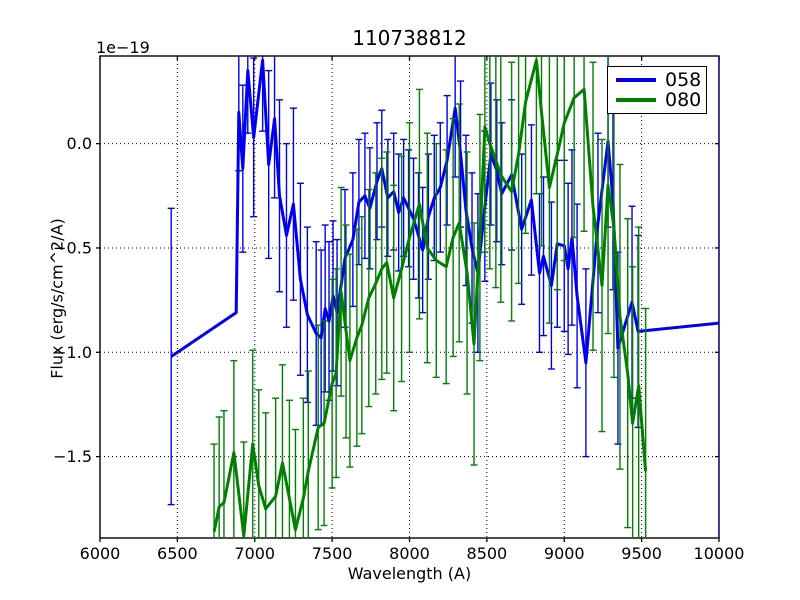  What do you see at coordinates (409, 553) in the screenshot?
I see `x-tick-label: 8000` at bounding box center [409, 553].